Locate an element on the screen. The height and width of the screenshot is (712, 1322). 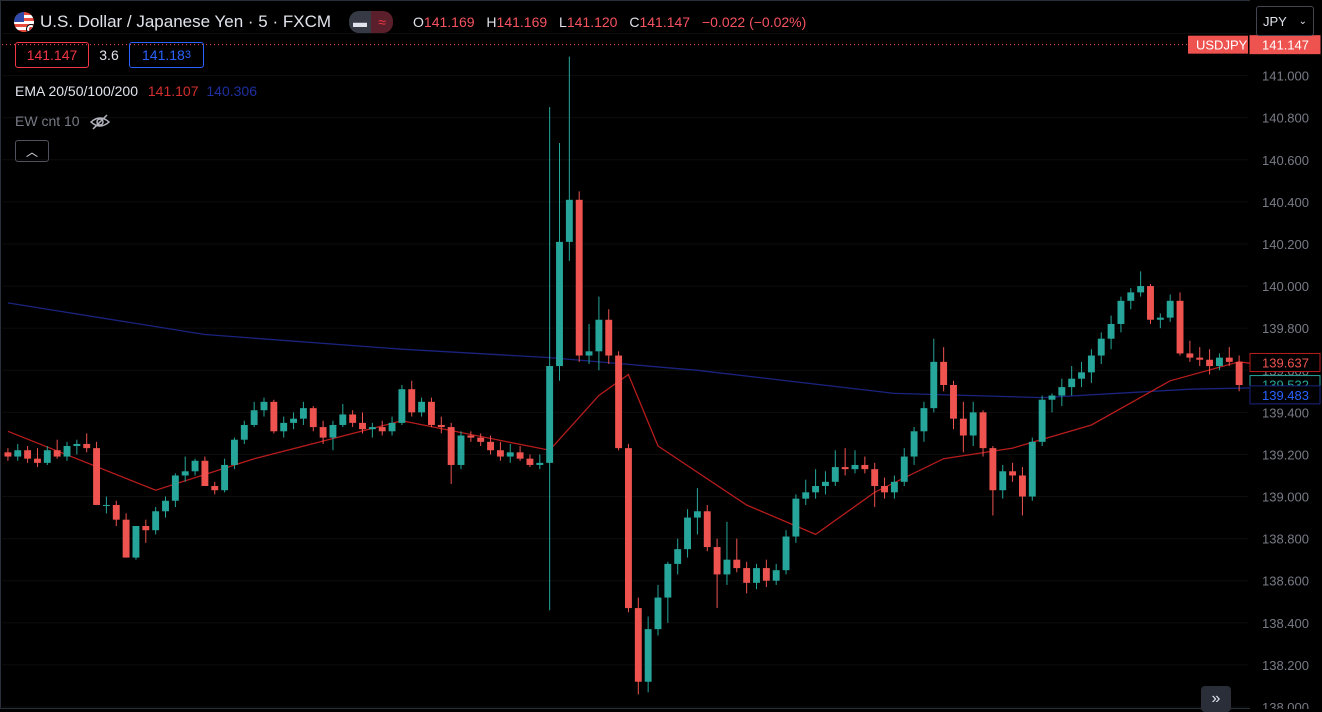
symbol-title: U.S. Dollar / Japanese Yen · 5 · FXCM is located at coordinates (186, 21).